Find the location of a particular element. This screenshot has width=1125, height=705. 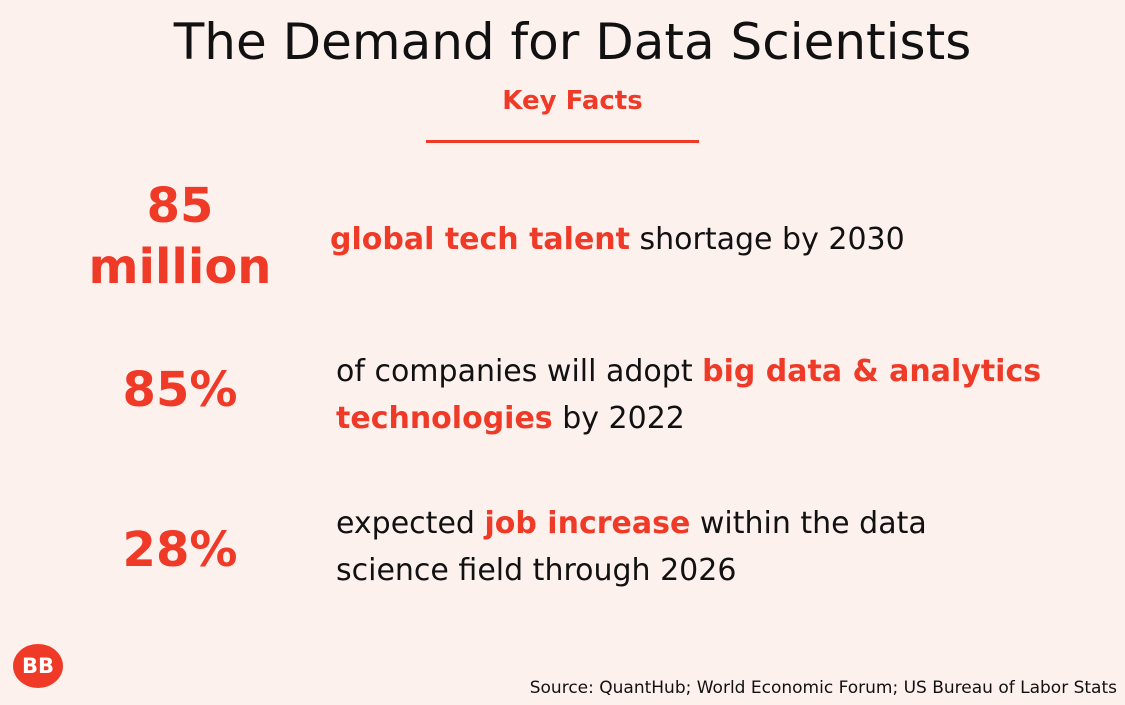

fact-2-highlight-2: technologies is located at coordinates (444, 418).